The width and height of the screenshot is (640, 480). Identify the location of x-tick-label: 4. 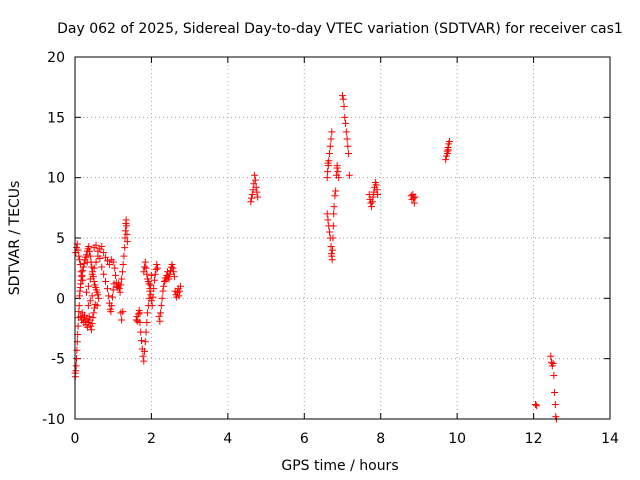
(227, 439).